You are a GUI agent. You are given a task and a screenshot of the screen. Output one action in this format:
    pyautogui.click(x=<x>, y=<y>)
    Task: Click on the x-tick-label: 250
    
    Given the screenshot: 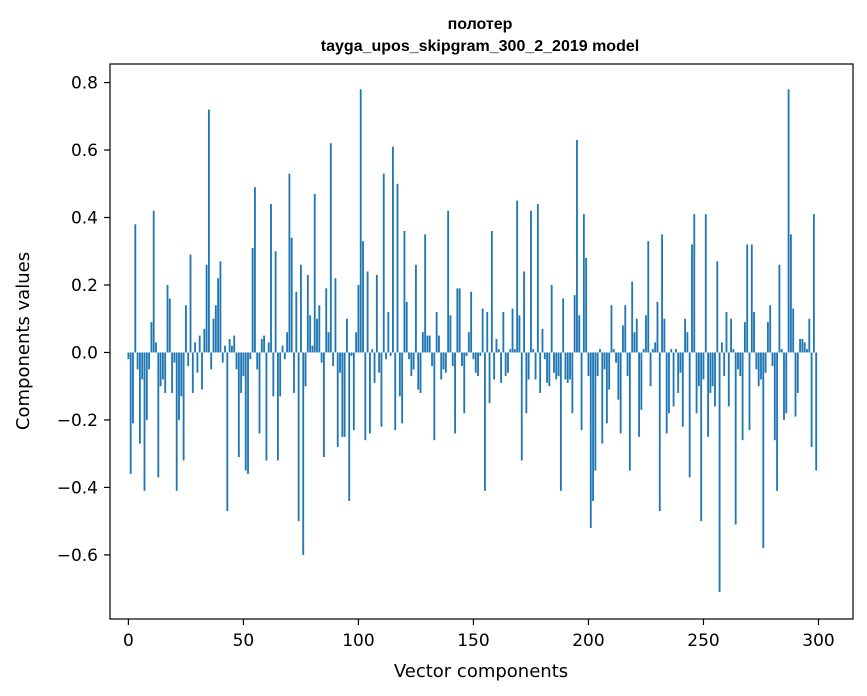 What is the action you would take?
    pyautogui.click(x=703, y=641)
    